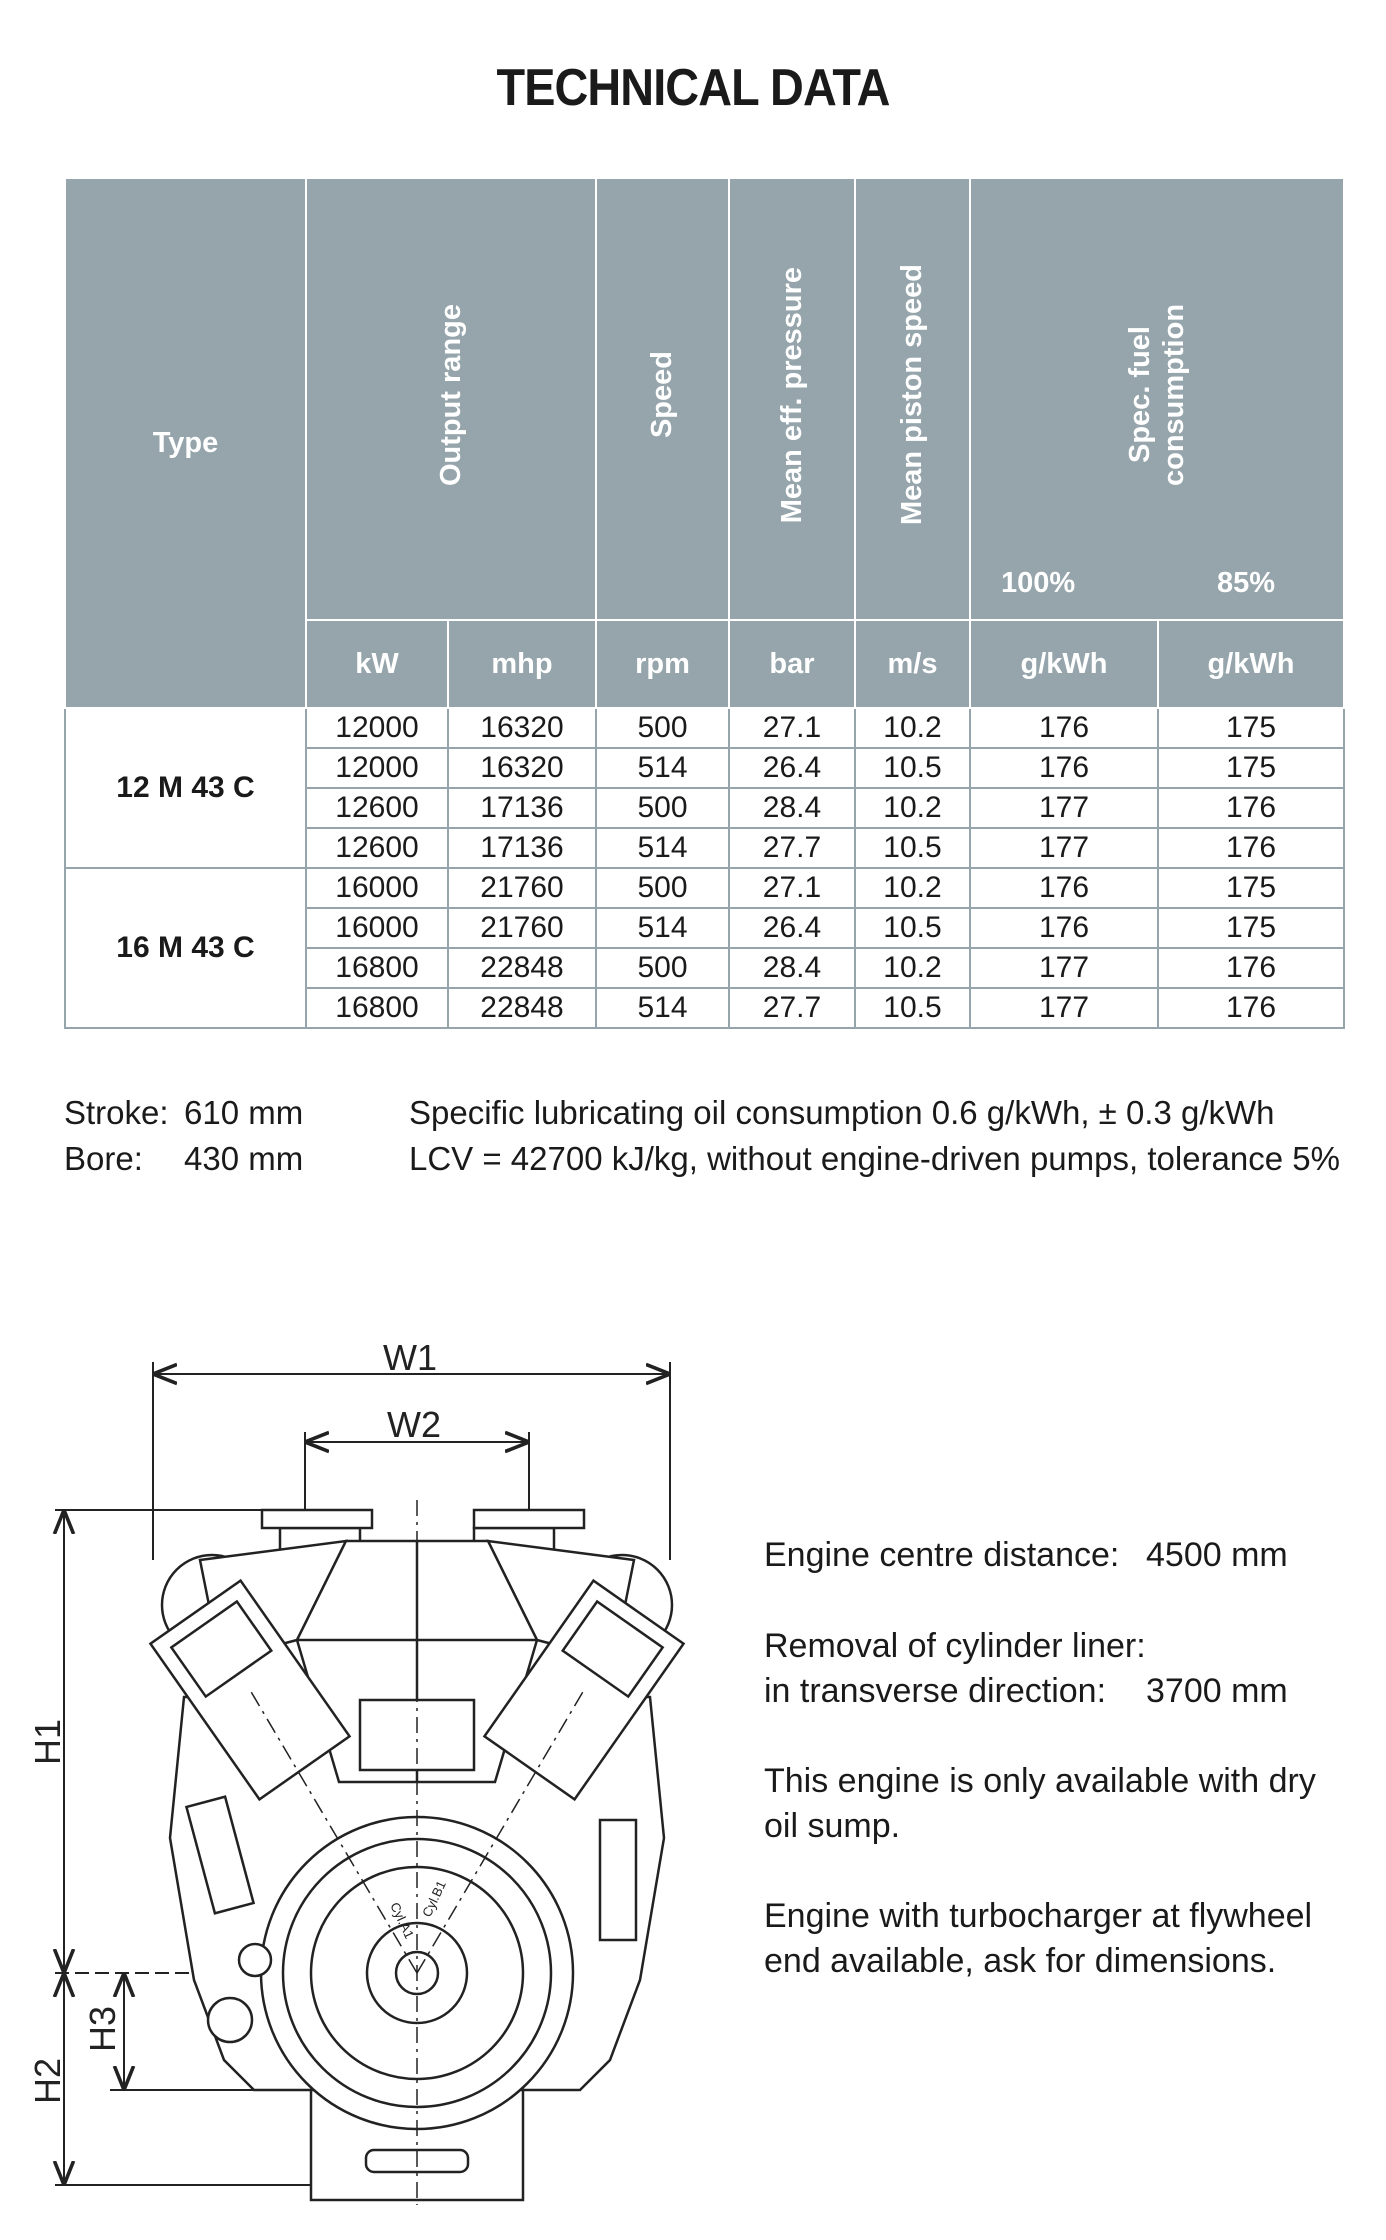 Image resolution: width=1386 pixels, height=2240 pixels. I want to click on data-row: 12600 17136 514 27.7 10.5 177 176, so click(705, 848).